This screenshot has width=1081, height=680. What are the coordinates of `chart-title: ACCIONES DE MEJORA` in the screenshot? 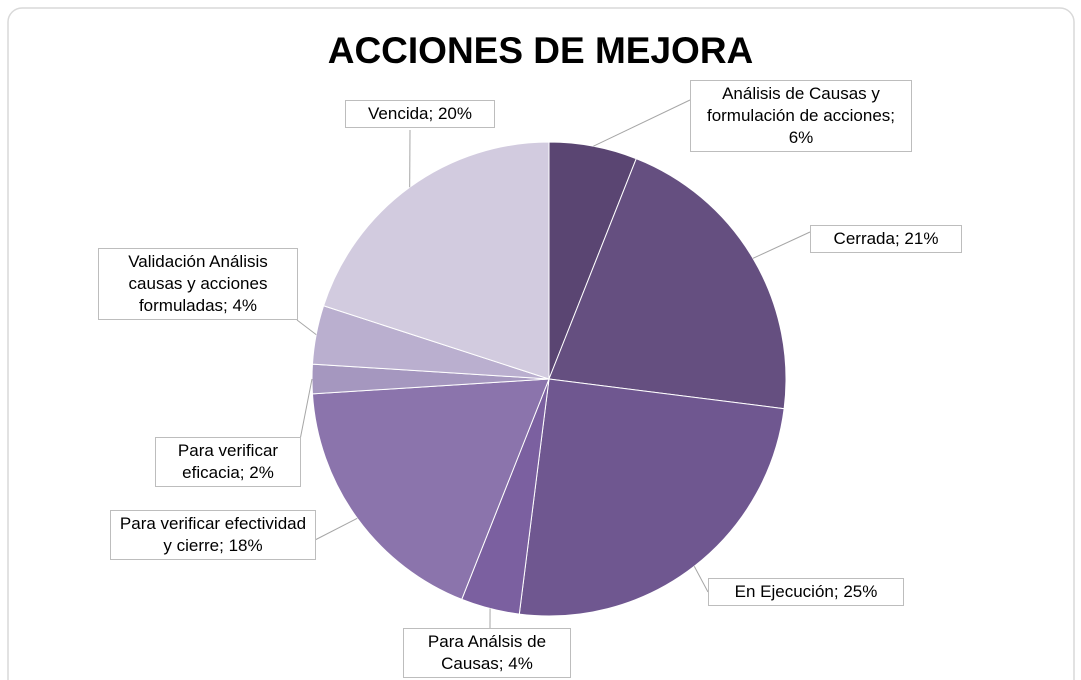 It's located at (540, 50).